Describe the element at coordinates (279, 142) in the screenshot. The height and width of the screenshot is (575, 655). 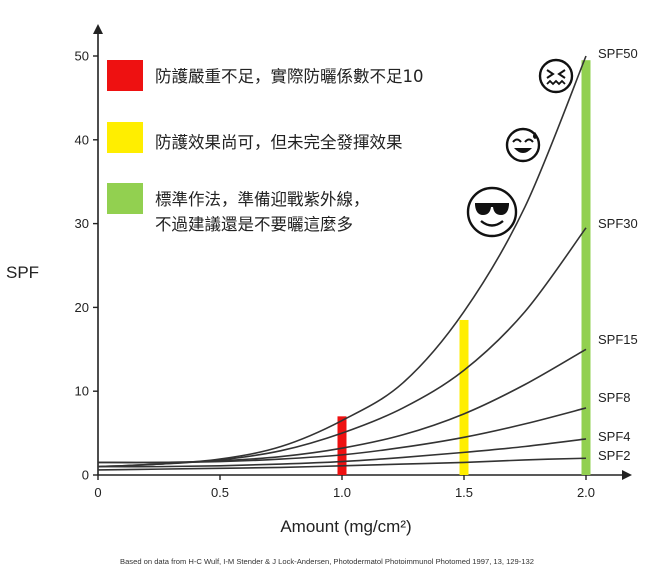
I see `legend-text: 防護效果尚可，但未完全發揮效果` at that location.